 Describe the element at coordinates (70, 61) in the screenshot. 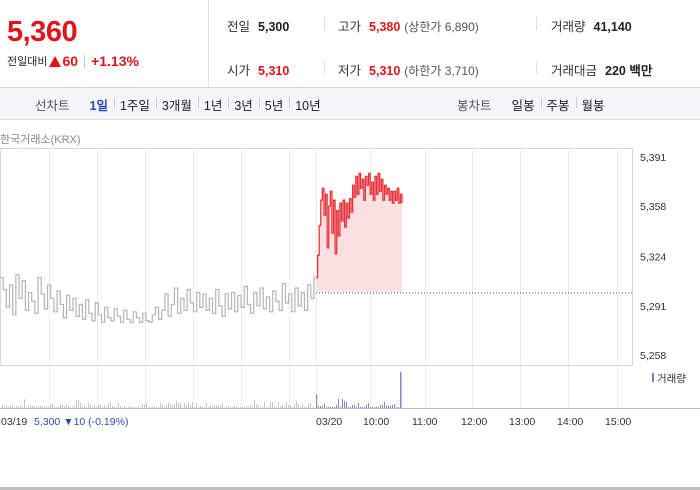

I see `change-value: 60` at that location.